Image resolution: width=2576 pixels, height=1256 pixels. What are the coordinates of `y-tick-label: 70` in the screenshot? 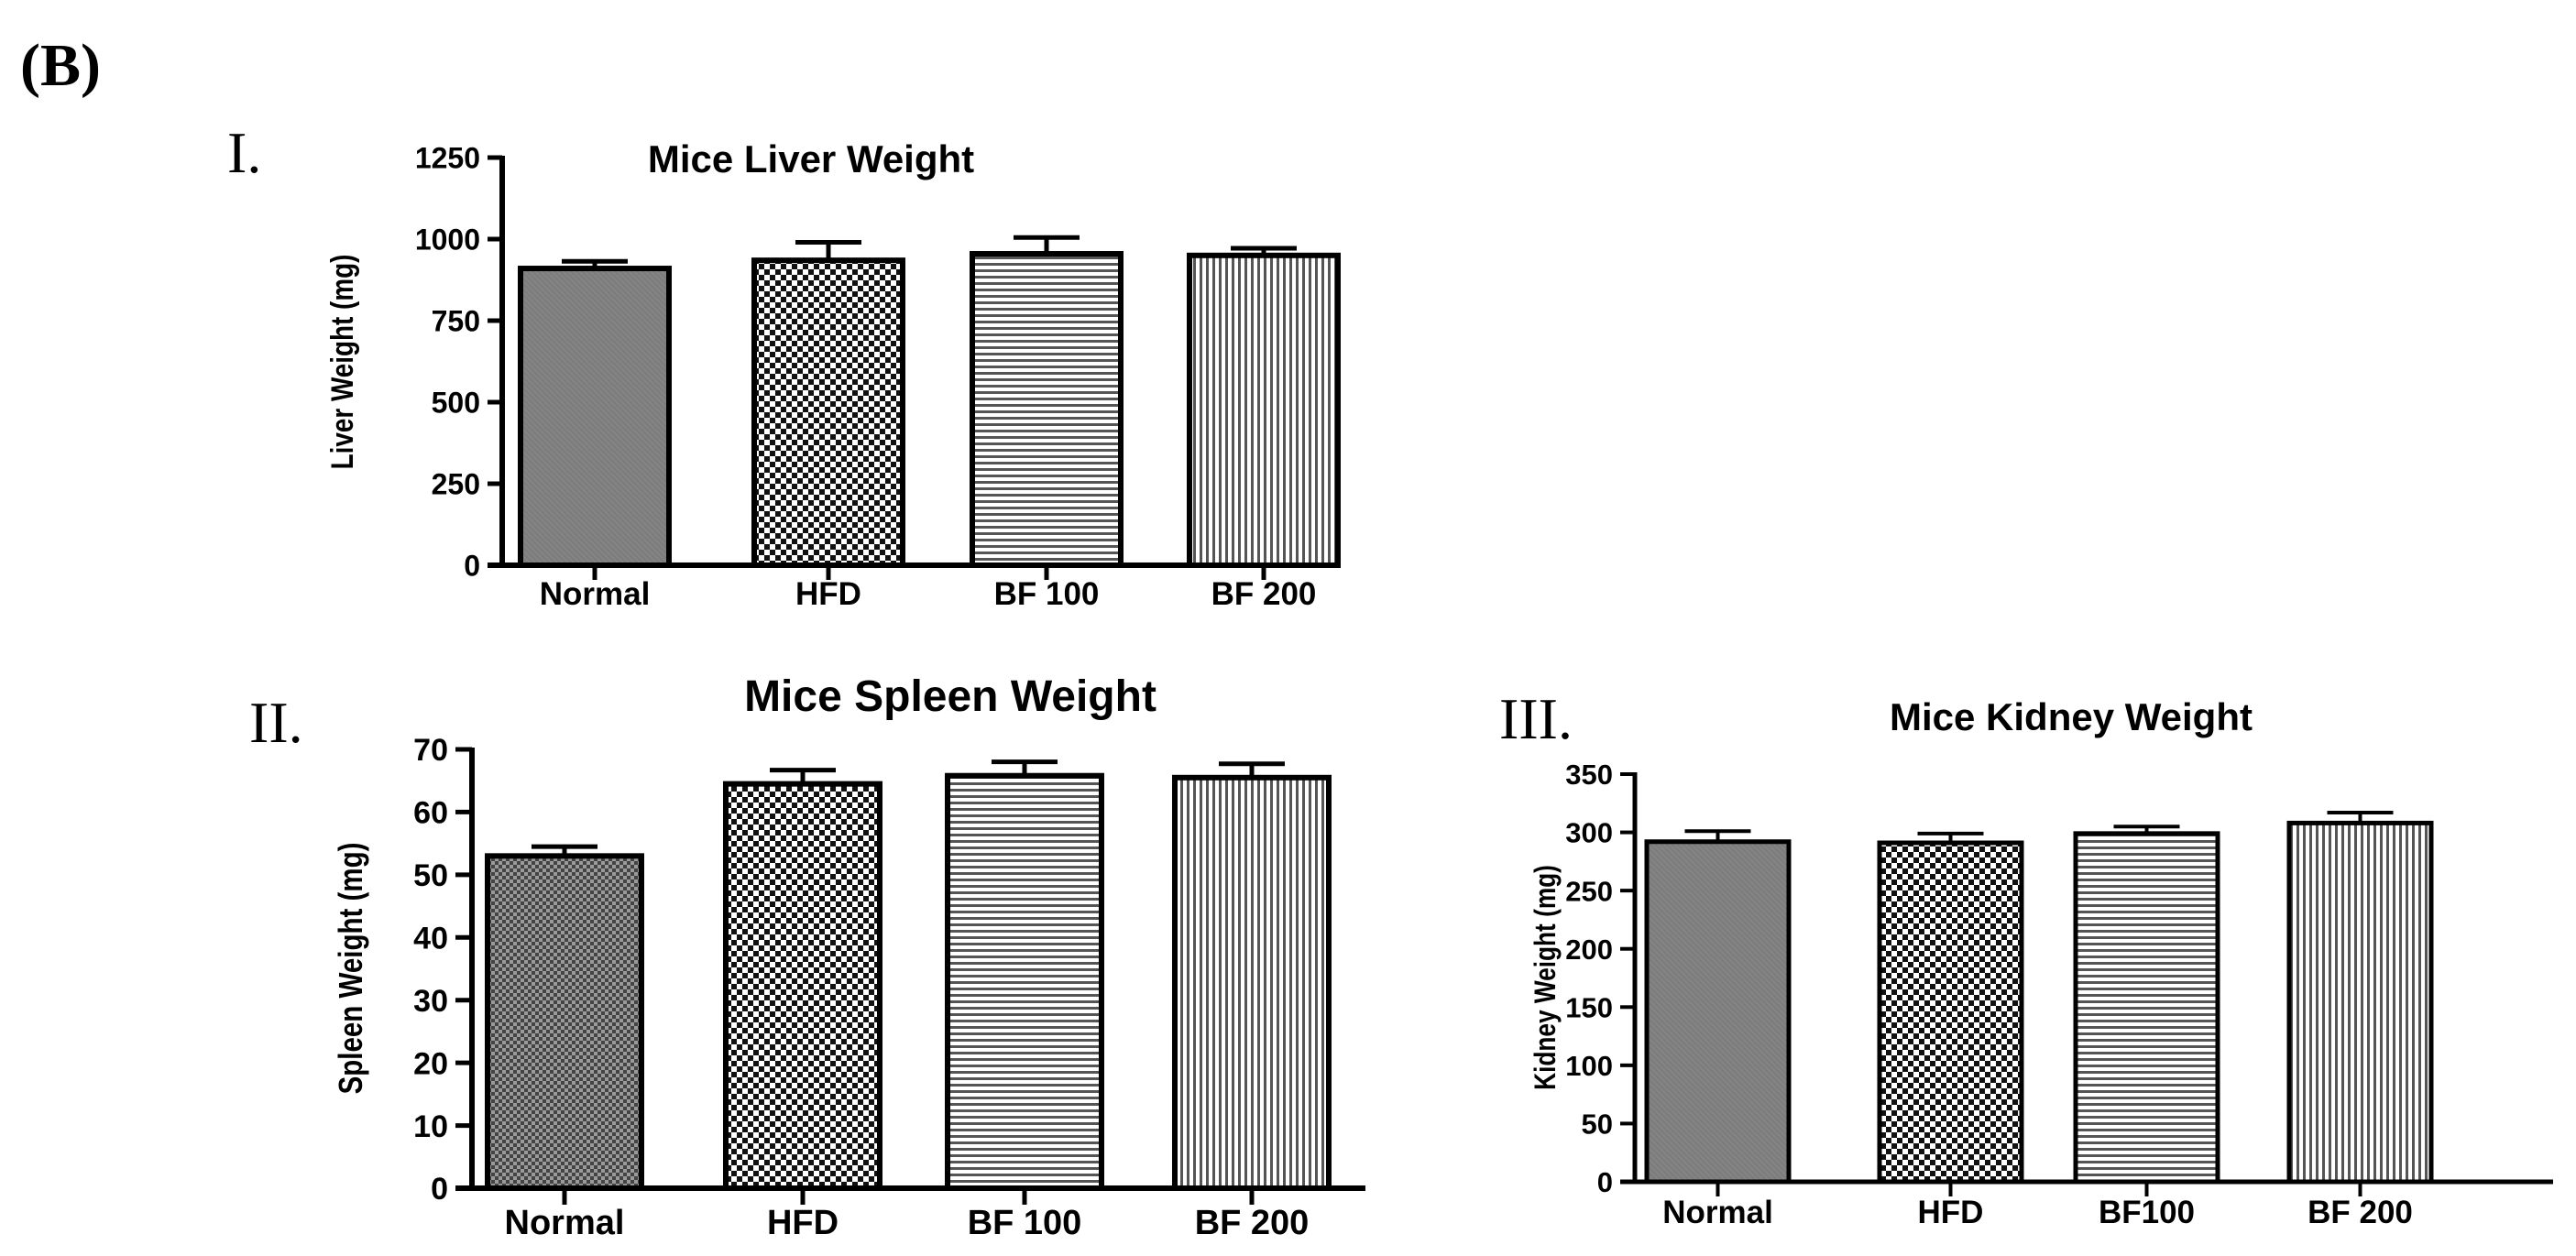 It's located at (430, 750).